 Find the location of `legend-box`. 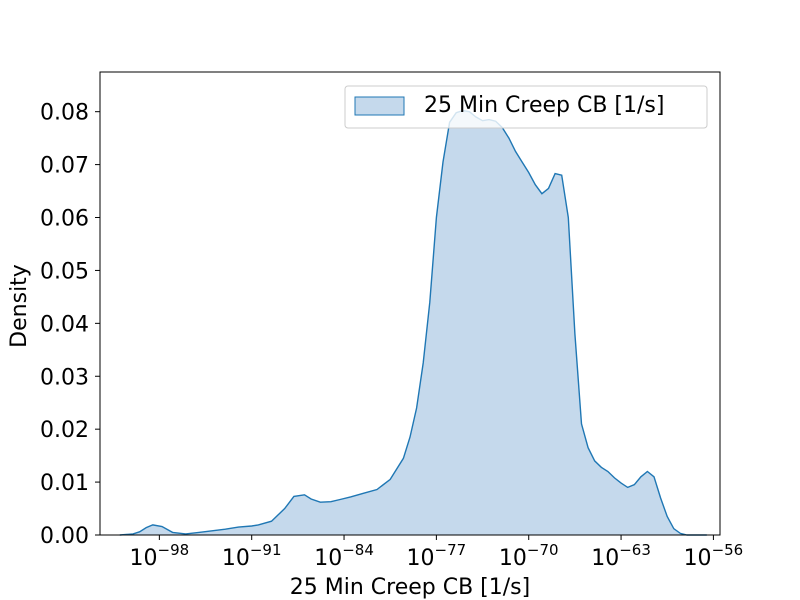

legend-box is located at coordinates (526, 107).